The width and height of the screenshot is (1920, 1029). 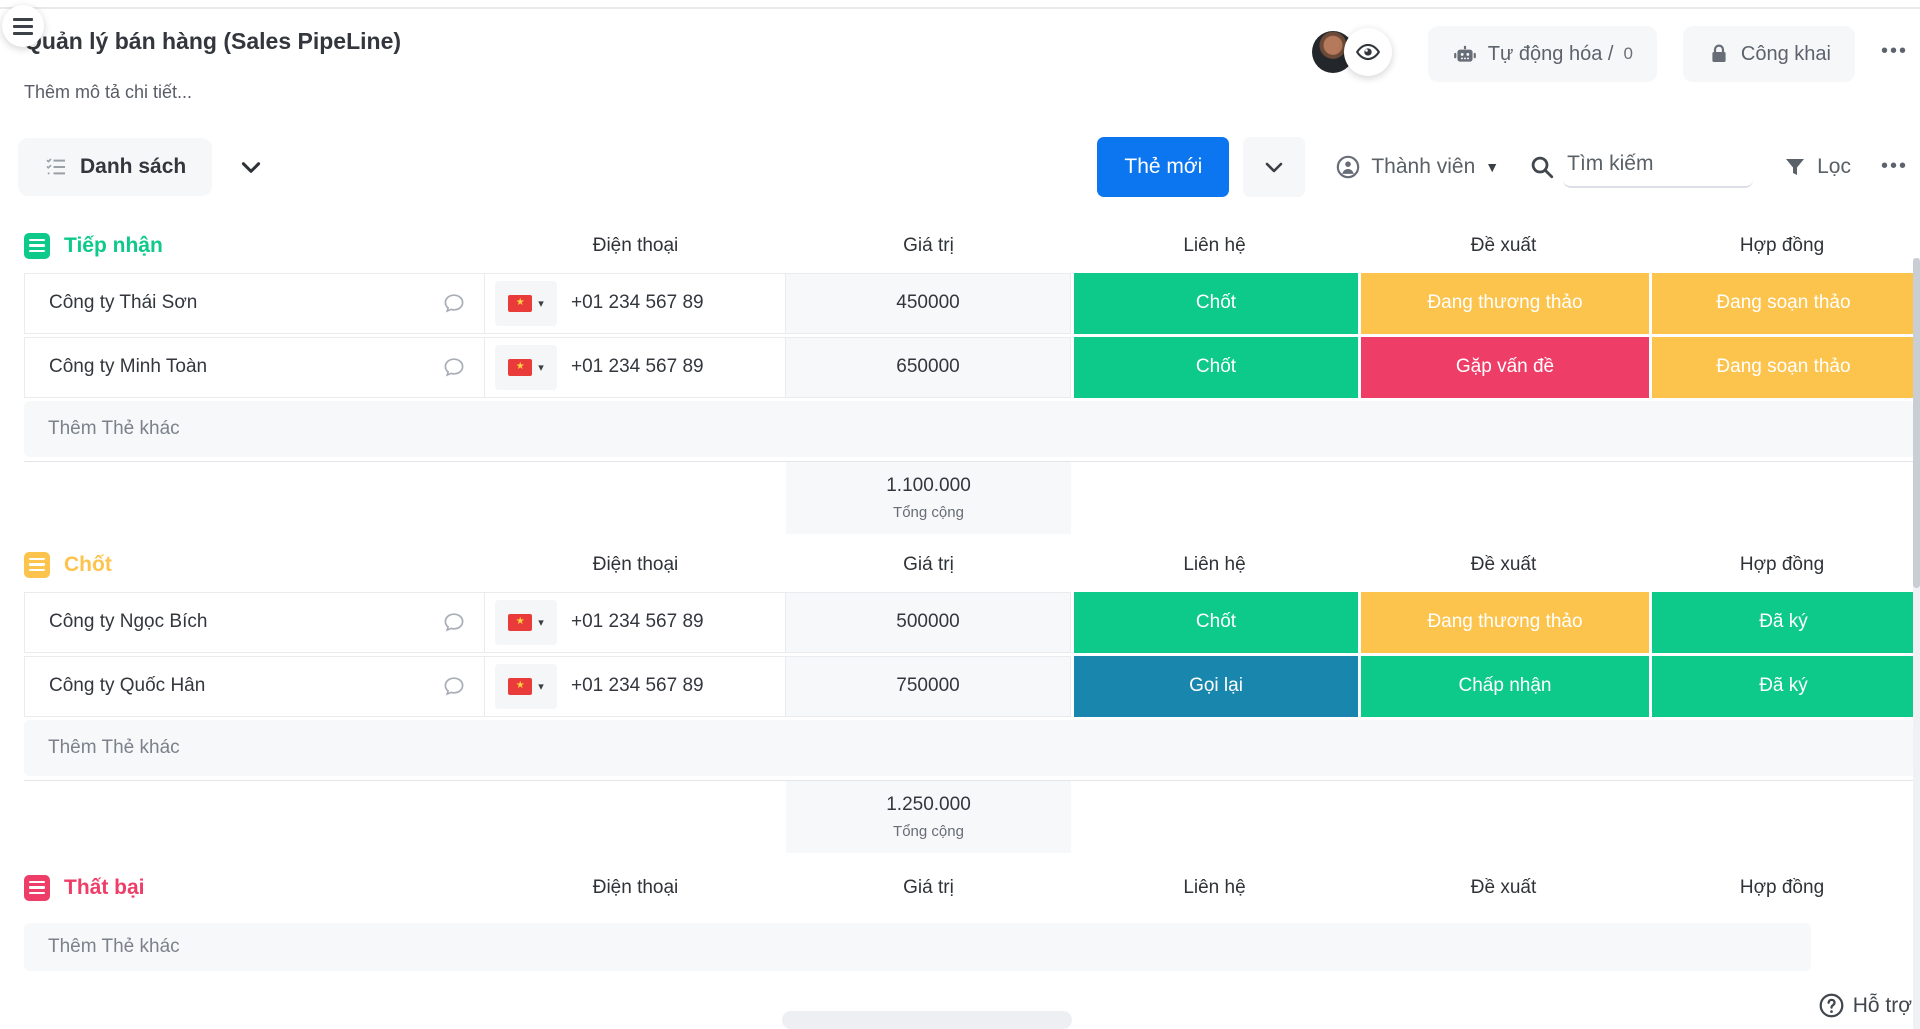 What do you see at coordinates (1503, 367) in the screenshot?
I see `status-badge-proposal: Gặp vấn đề` at bounding box center [1503, 367].